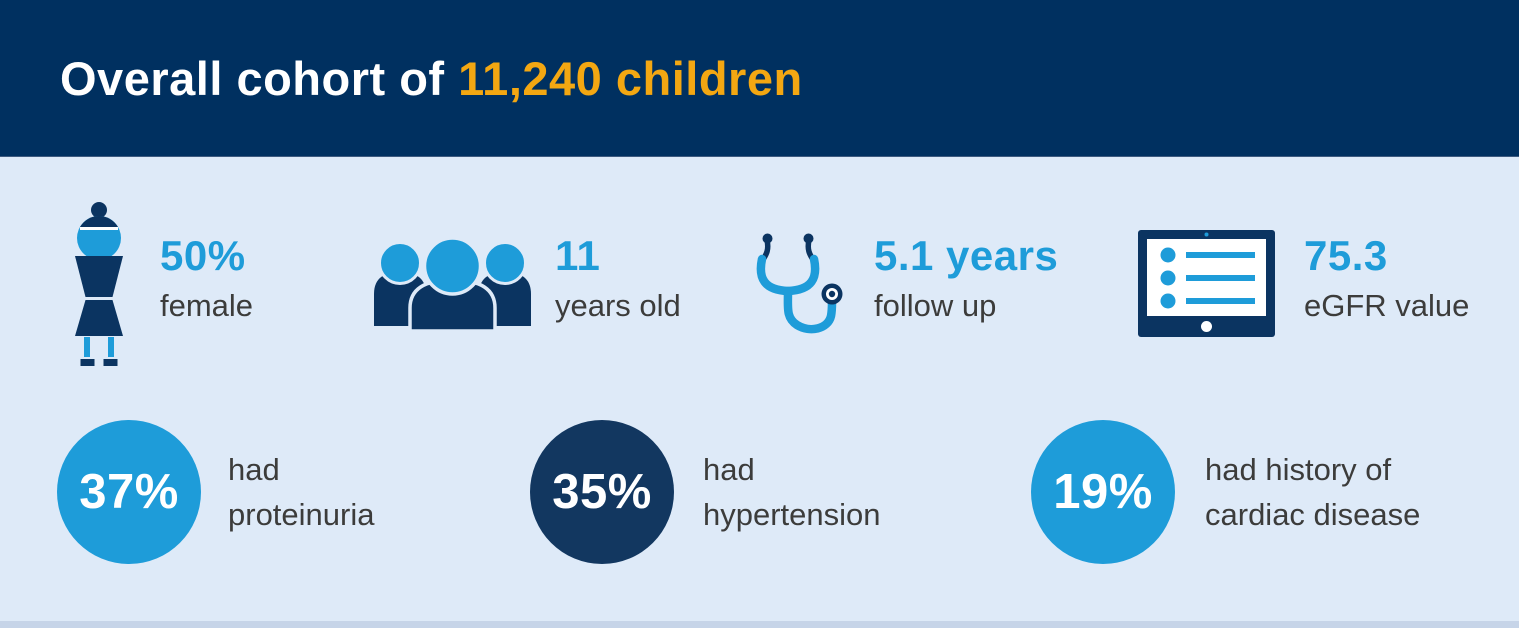 This screenshot has height=628, width=1519. What do you see at coordinates (799, 283) in the screenshot?
I see `stethoscope-icon` at bounding box center [799, 283].